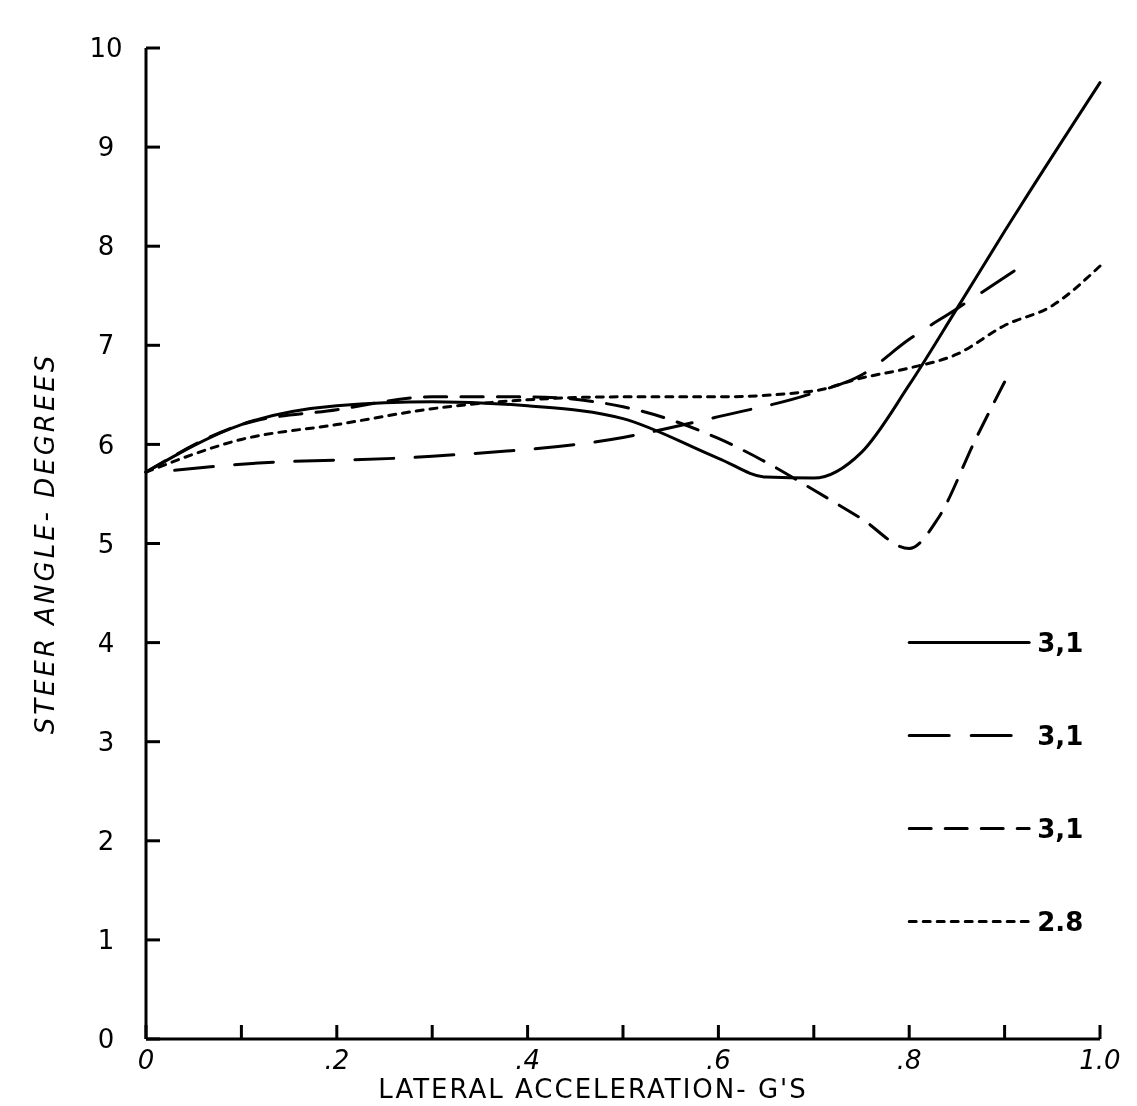 The height and width of the screenshot is (1106, 1137). What do you see at coordinates (106, 246) in the screenshot?
I see `y-tick-label: 8` at bounding box center [106, 246].